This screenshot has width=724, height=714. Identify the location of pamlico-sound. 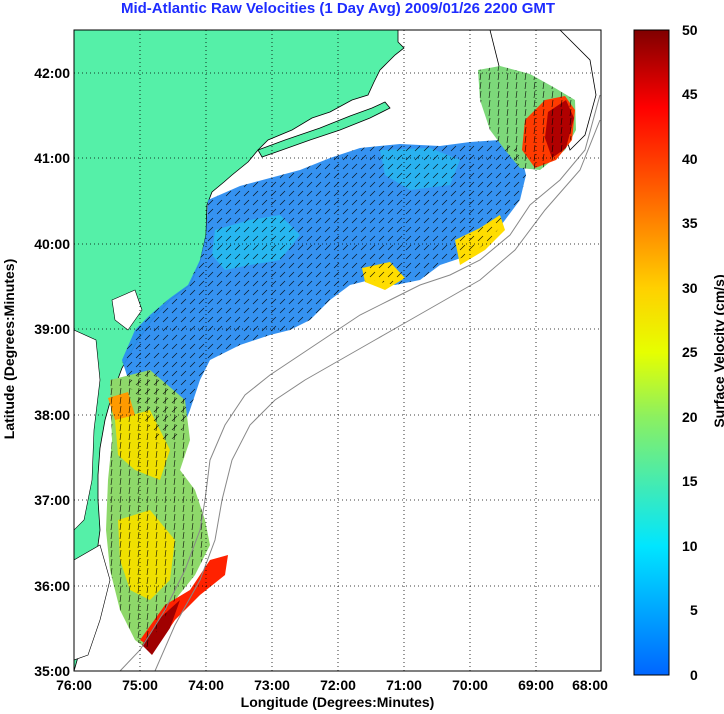
(92, 602).